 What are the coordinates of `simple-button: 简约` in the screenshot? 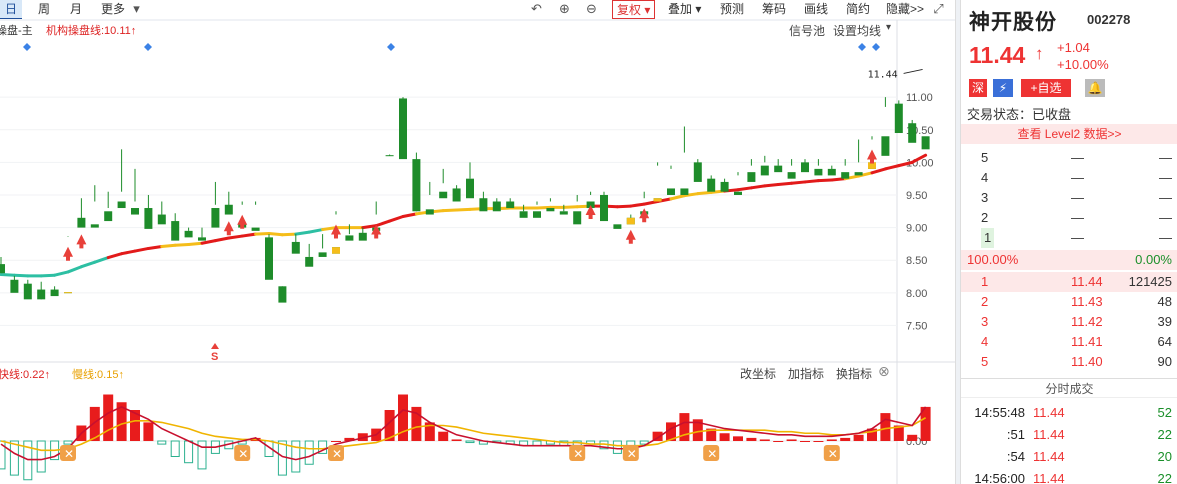 It's located at (858, 9).